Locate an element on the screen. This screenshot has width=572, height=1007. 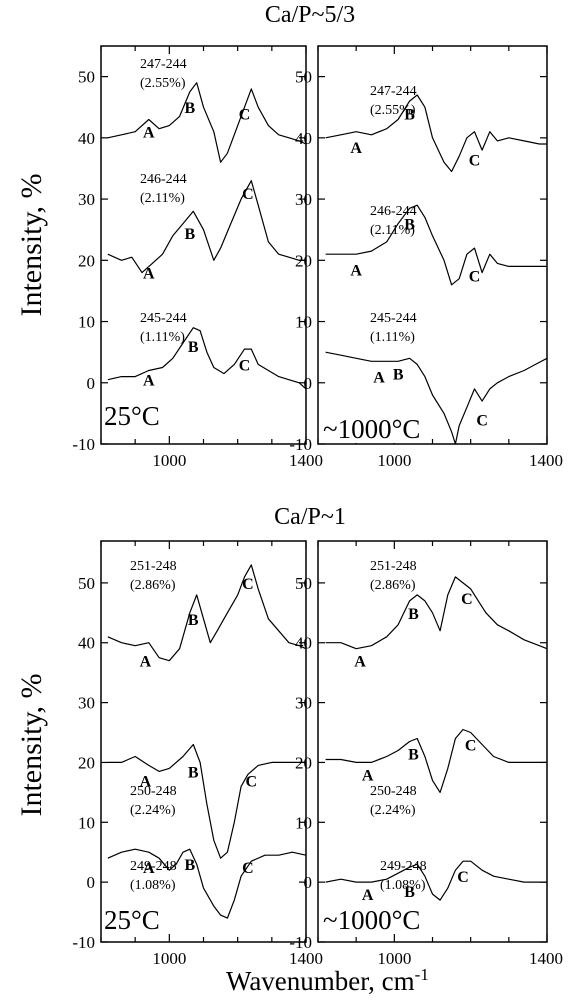
condition-label-top-right: ~1000°C is located at coordinates (372, 429).